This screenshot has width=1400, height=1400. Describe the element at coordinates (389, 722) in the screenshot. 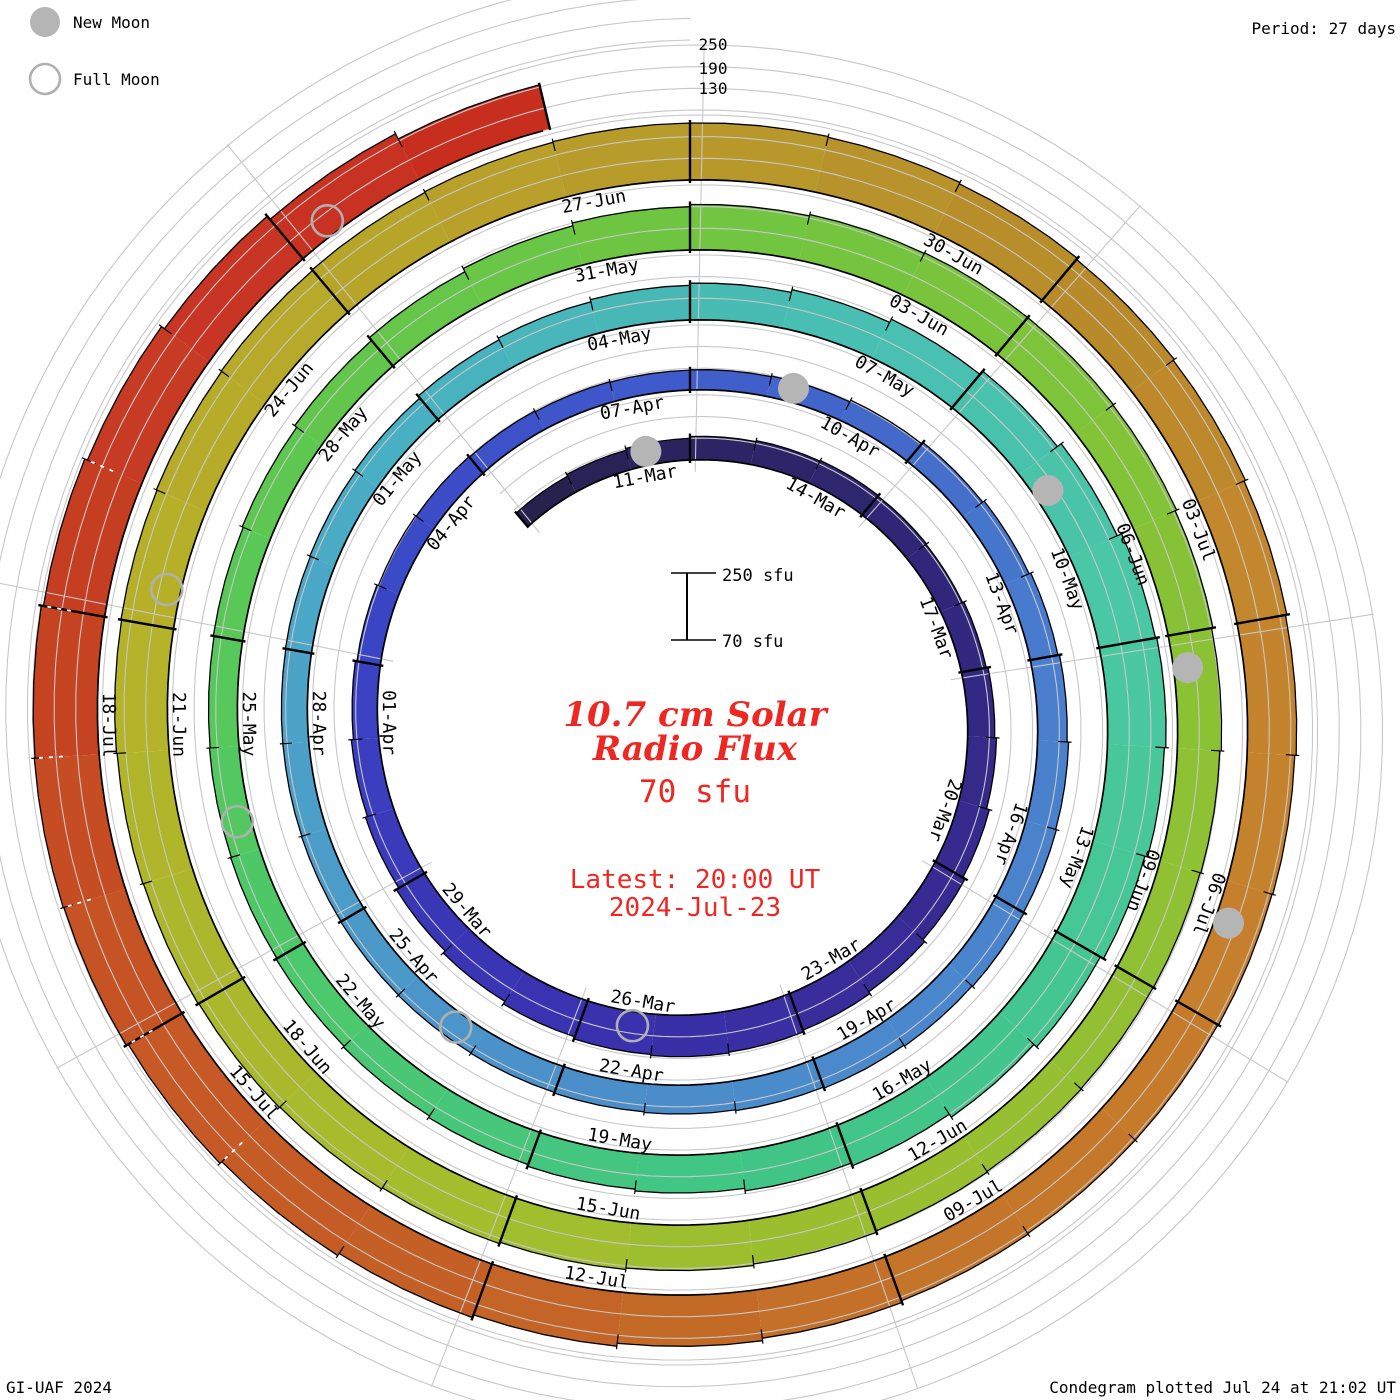

I see `date-label: 01-Apr` at that location.